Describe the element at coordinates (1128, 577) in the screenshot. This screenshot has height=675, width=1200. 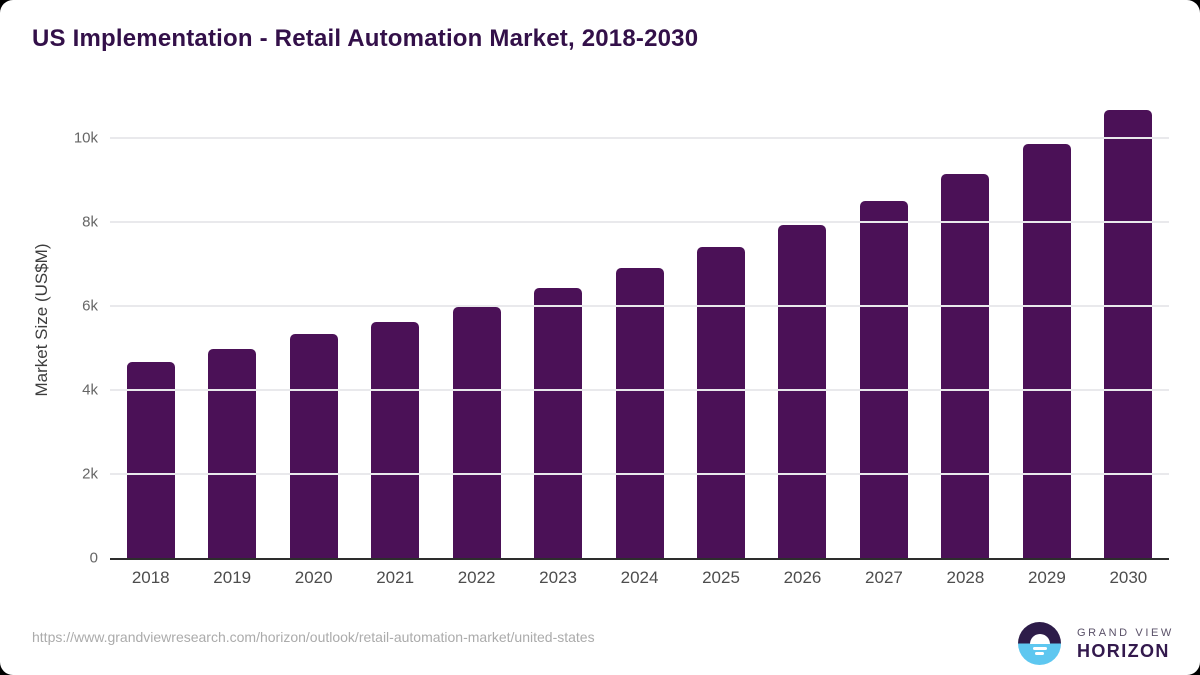
I see `x-tick-label-2030: 2030` at that location.